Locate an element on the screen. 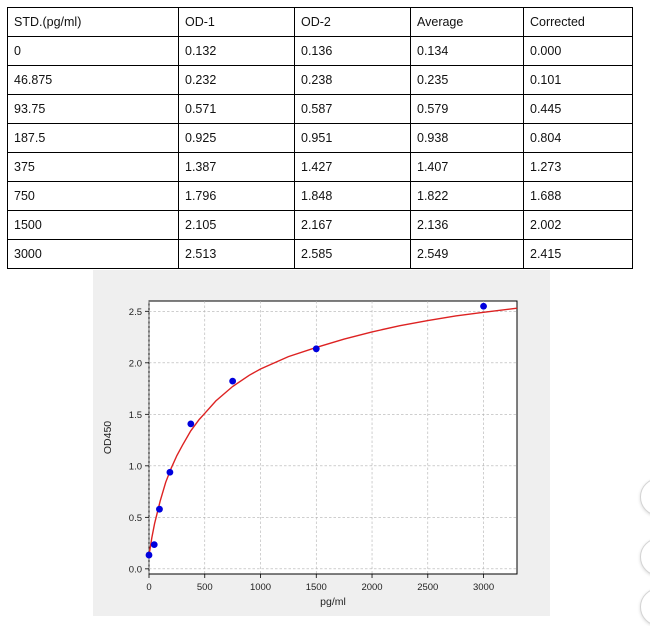 The height and width of the screenshot is (626, 650). table-row: 46.875 0.232 0.238 0.235 0.101 is located at coordinates (320, 80).